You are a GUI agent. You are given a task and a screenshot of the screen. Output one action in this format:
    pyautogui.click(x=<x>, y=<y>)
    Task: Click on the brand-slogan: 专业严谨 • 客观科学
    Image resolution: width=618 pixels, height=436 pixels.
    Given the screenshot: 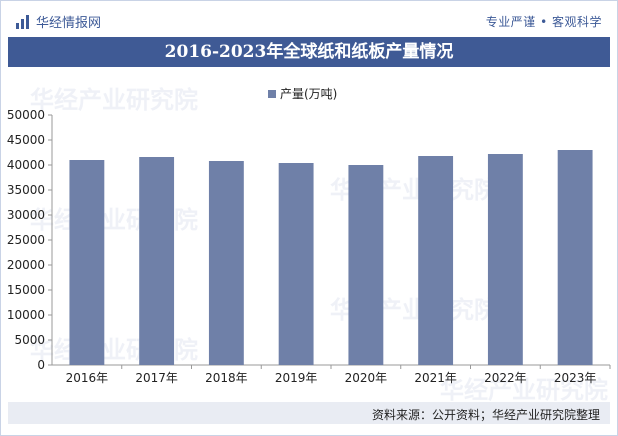 What is the action you would take?
    pyautogui.click(x=543, y=22)
    